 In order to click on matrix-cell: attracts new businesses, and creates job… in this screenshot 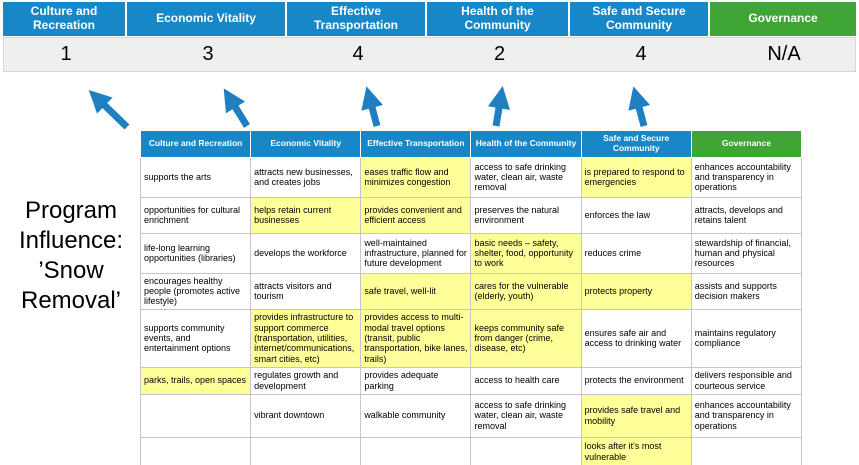, I will do `click(306, 177)`.